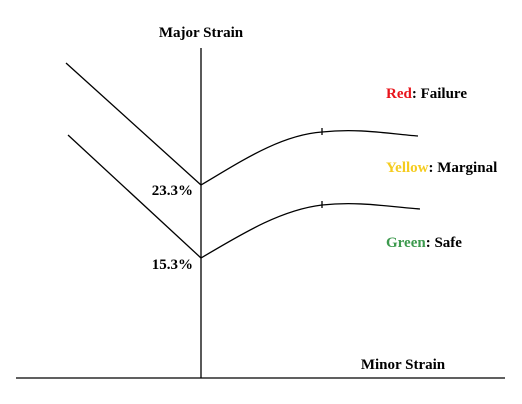  I want to click on failure-curve-left-branch, so click(133, 124).